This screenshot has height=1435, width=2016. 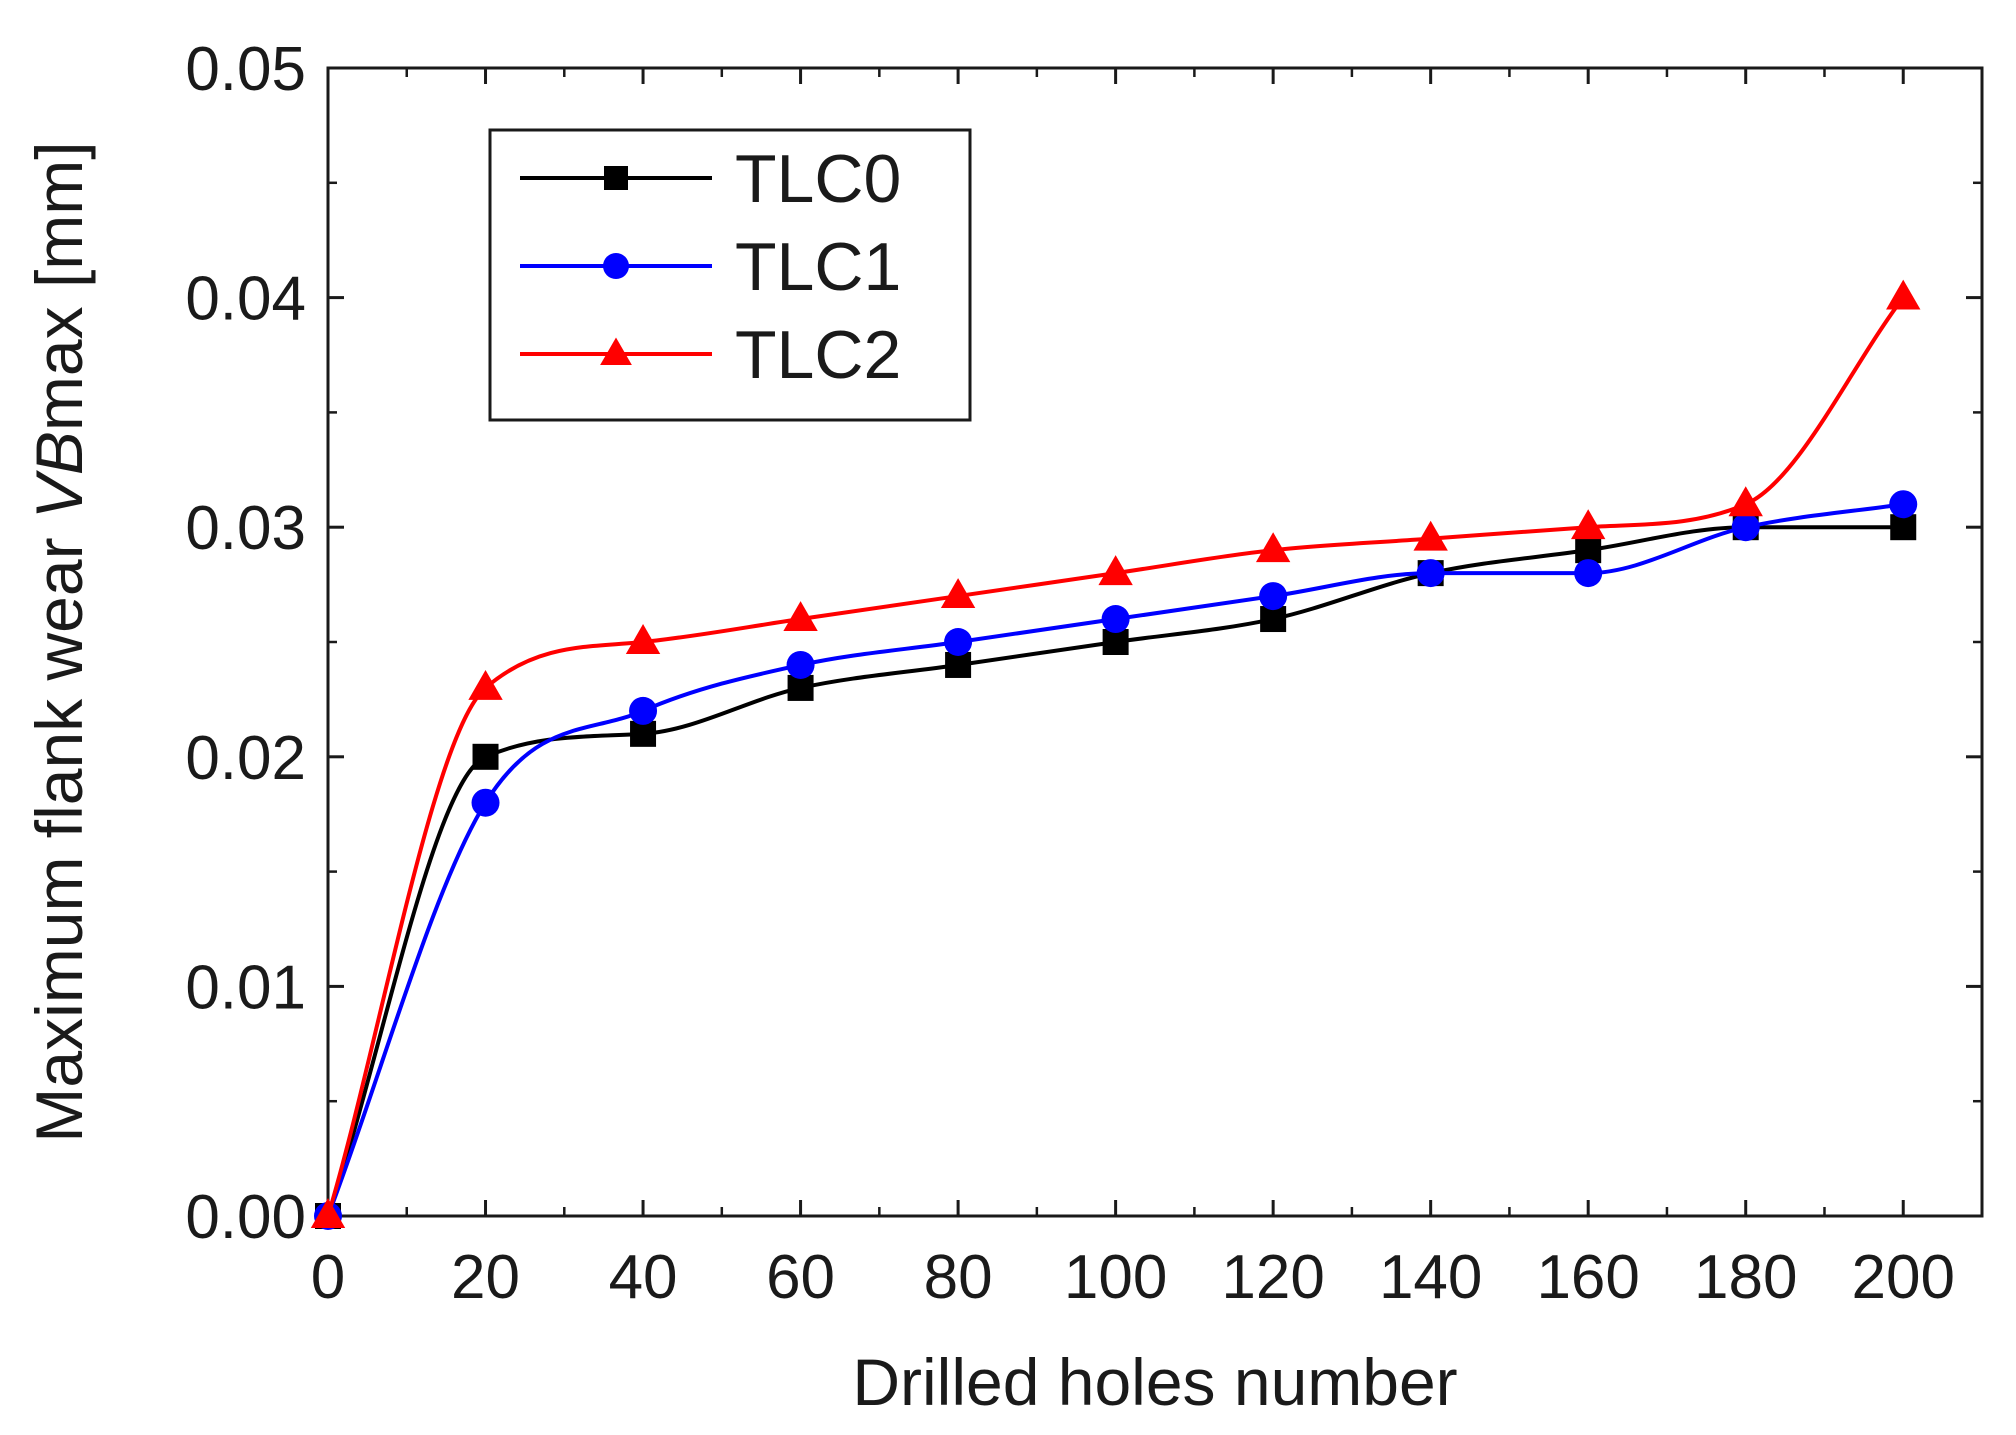 What do you see at coordinates (245, 69) in the screenshot?
I see `y-tick-label: 0.05` at bounding box center [245, 69].